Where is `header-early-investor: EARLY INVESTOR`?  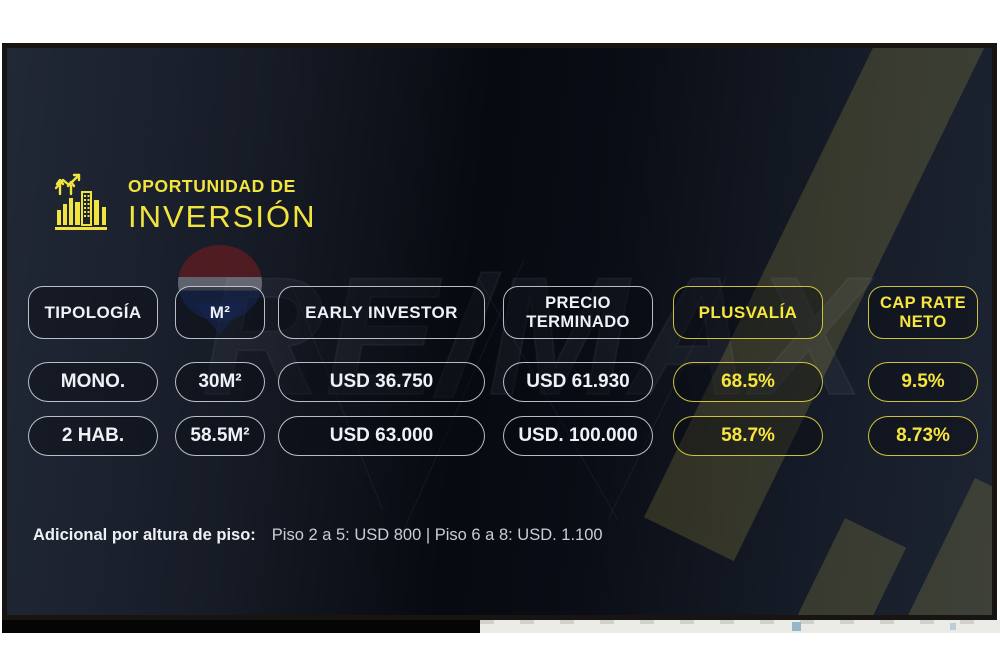 header-early-investor: EARLY INVESTOR is located at coordinates (381, 312).